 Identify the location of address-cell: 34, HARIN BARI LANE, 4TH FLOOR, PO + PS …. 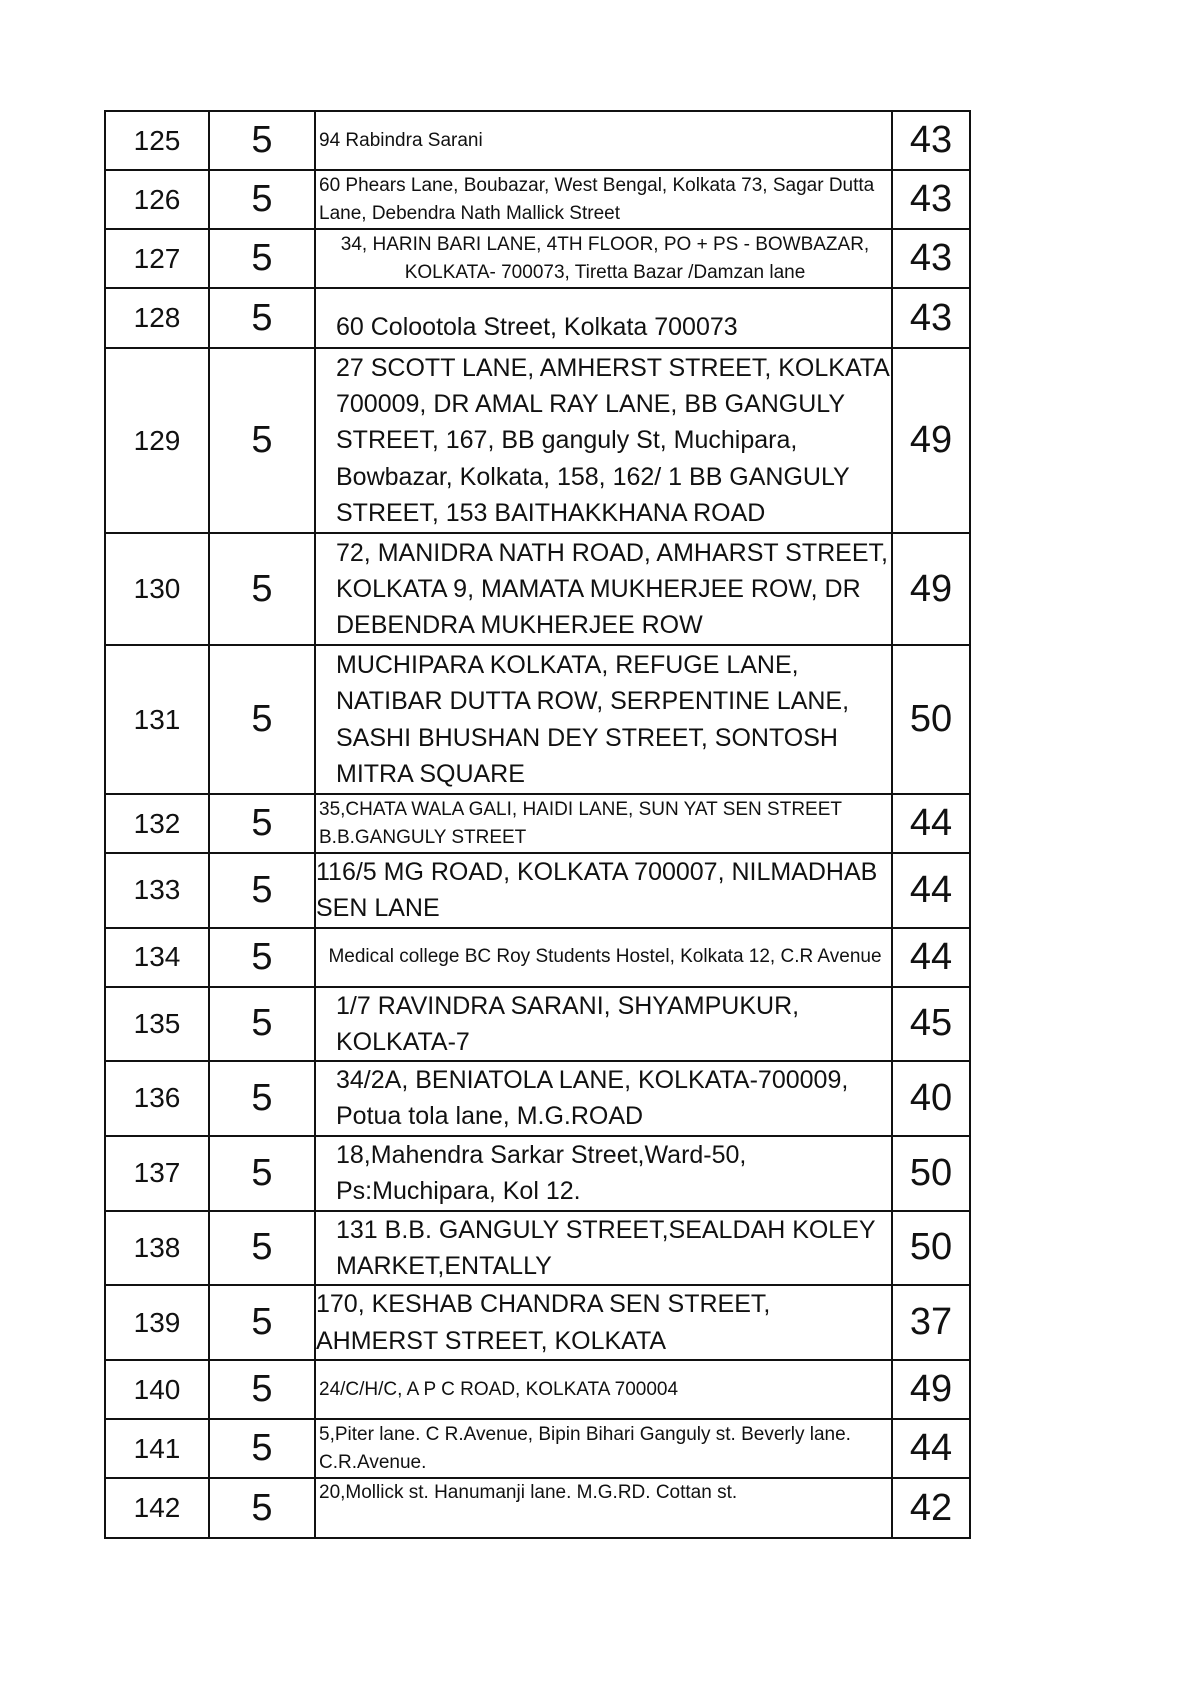
(603, 258).